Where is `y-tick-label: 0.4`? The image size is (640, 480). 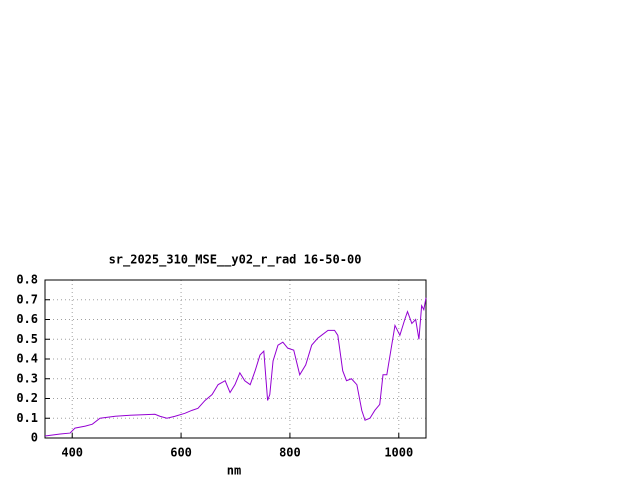 y-tick-label: 0.4 is located at coordinates (27, 359).